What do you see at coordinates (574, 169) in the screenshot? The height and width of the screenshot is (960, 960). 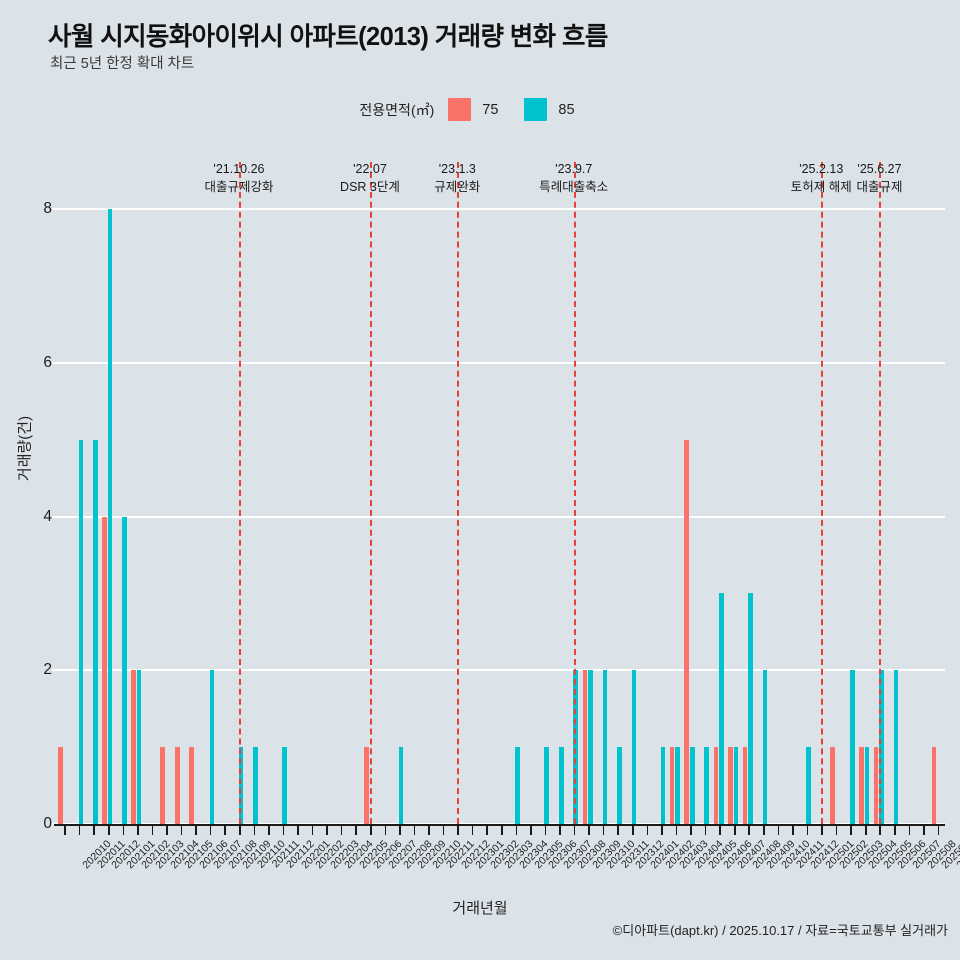 I see `event-date: '23.9.7` at bounding box center [574, 169].